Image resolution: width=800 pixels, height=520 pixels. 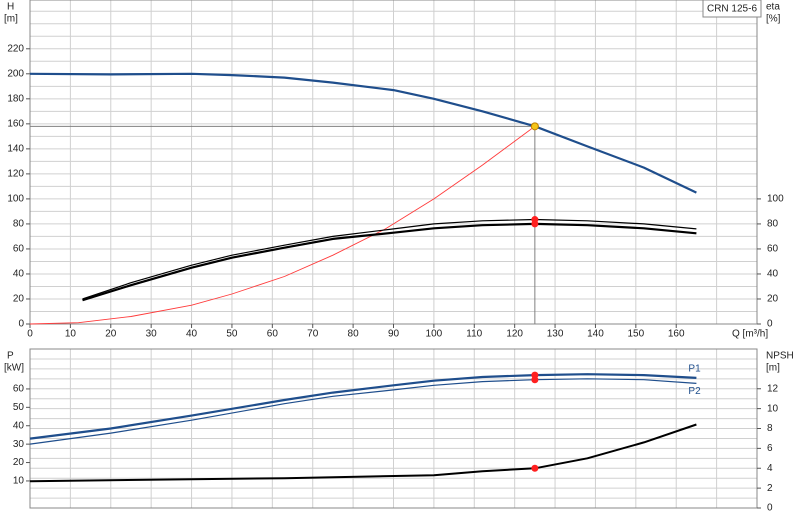 What do you see at coordinates (111, 334) in the screenshot?
I see `x-tick-label: 20` at bounding box center [111, 334].